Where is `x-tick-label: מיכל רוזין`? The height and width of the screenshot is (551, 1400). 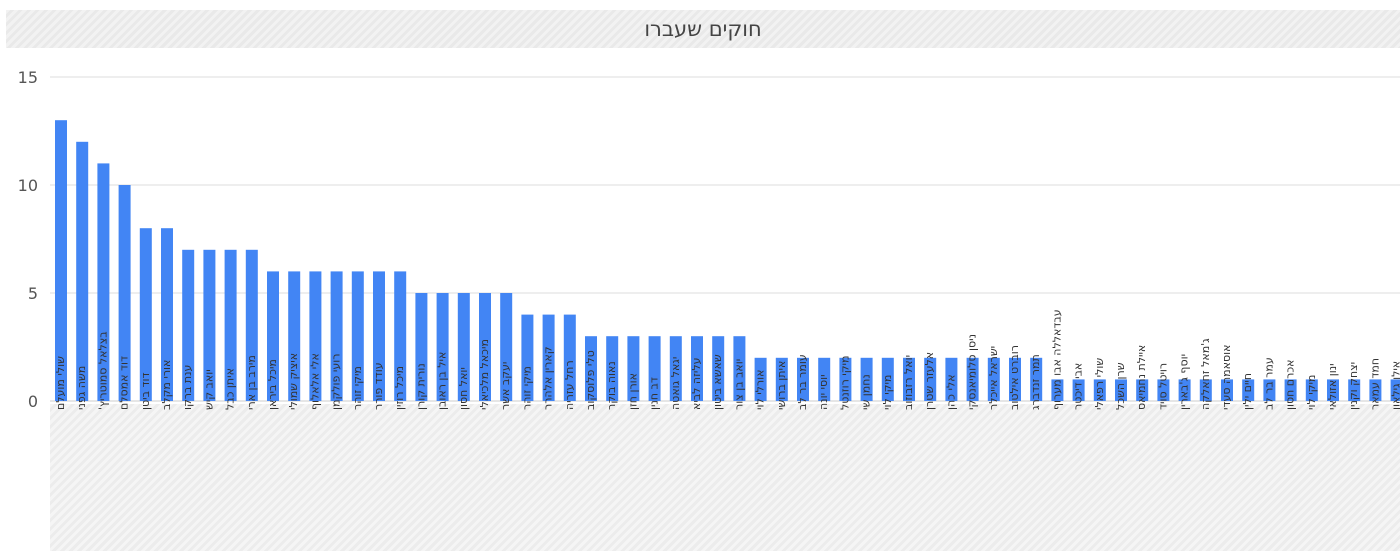
x-tick-label: מיכל רוזין is located at coordinates (399, 388).